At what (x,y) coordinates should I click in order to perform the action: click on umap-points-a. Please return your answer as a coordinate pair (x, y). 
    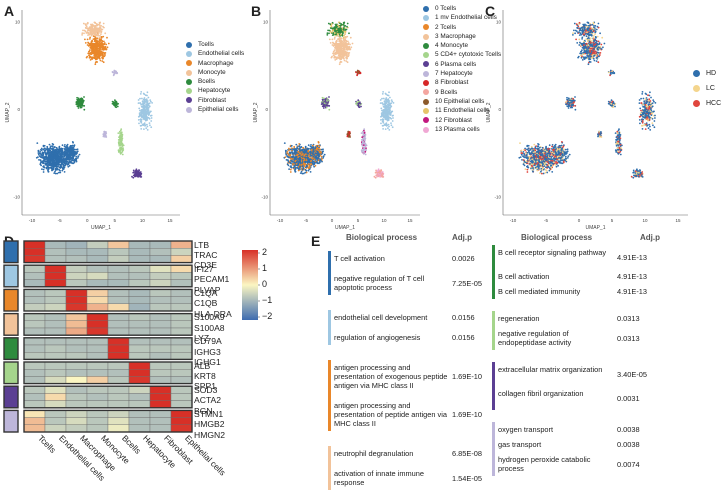
    Looking at the image, I should click on (94, 100).